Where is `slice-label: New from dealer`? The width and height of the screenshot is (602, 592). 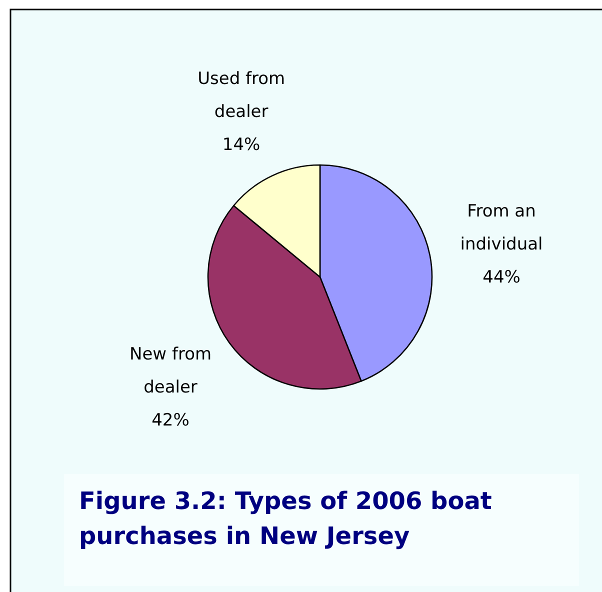 slice-label: New from dealer is located at coordinates (170, 371).